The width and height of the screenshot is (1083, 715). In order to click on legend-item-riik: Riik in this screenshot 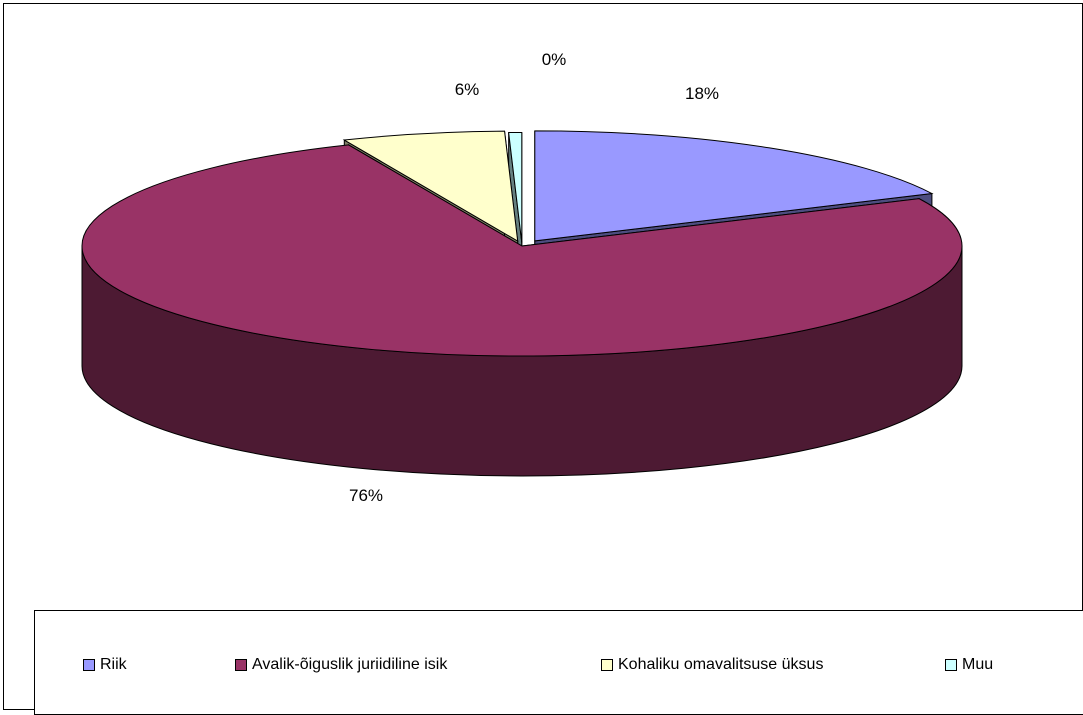, I will do `click(105, 665)`.